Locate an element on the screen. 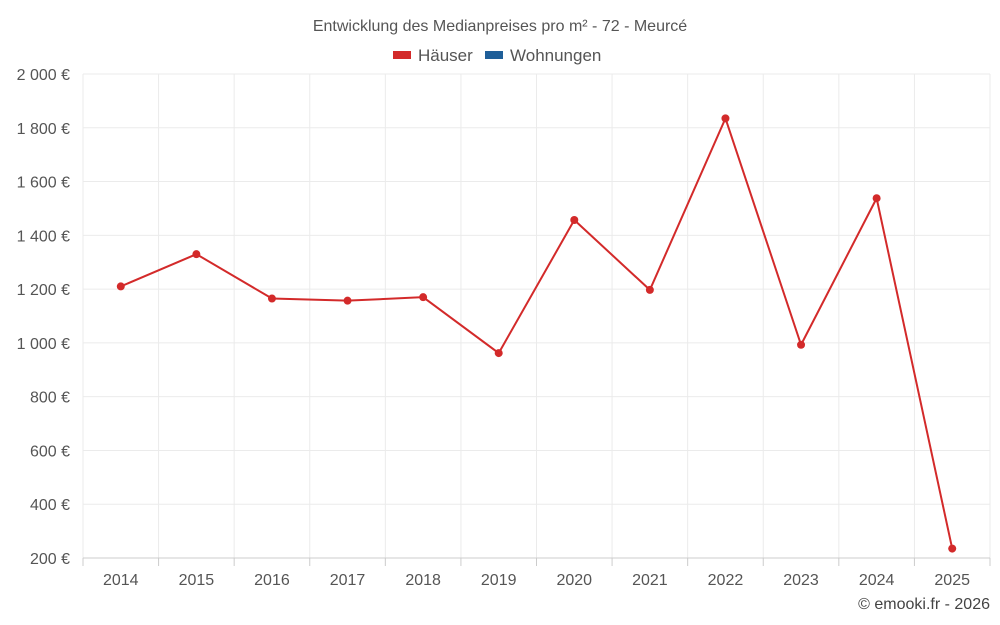 The image size is (1000, 625). y-tick-label: 600 € is located at coordinates (50, 451).